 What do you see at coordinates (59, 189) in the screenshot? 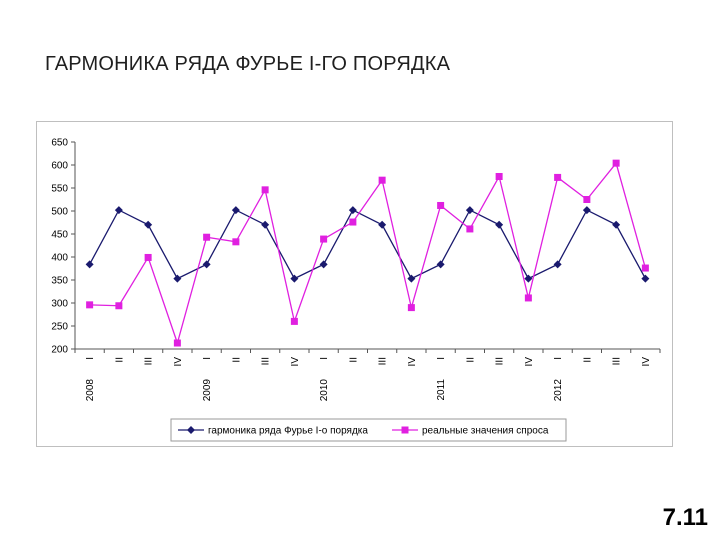
I see `y-tick-label: 550` at bounding box center [59, 189].